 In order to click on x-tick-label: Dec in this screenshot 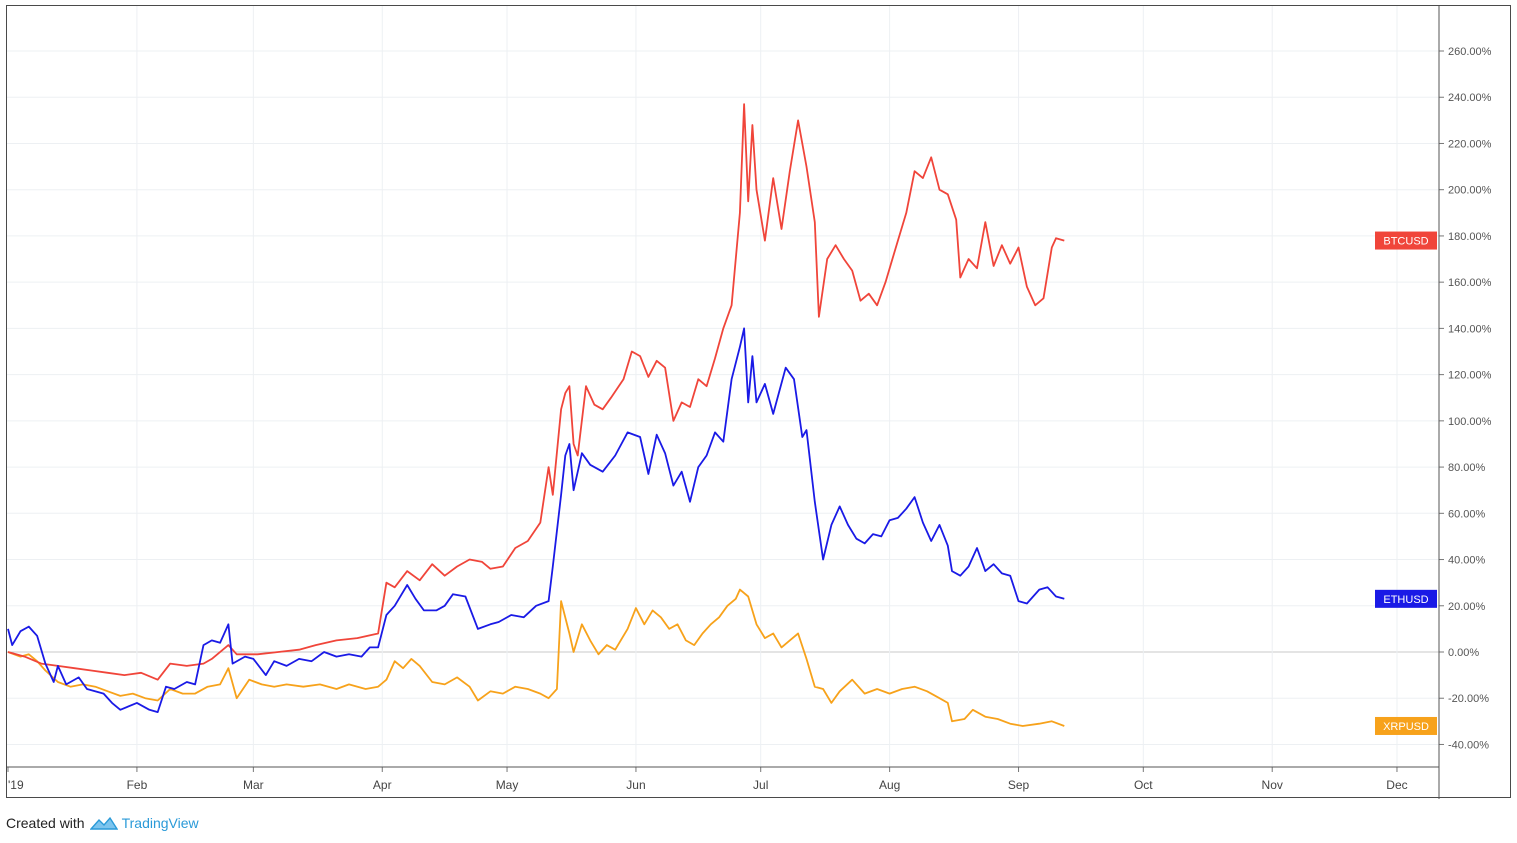, I will do `click(1396, 785)`.